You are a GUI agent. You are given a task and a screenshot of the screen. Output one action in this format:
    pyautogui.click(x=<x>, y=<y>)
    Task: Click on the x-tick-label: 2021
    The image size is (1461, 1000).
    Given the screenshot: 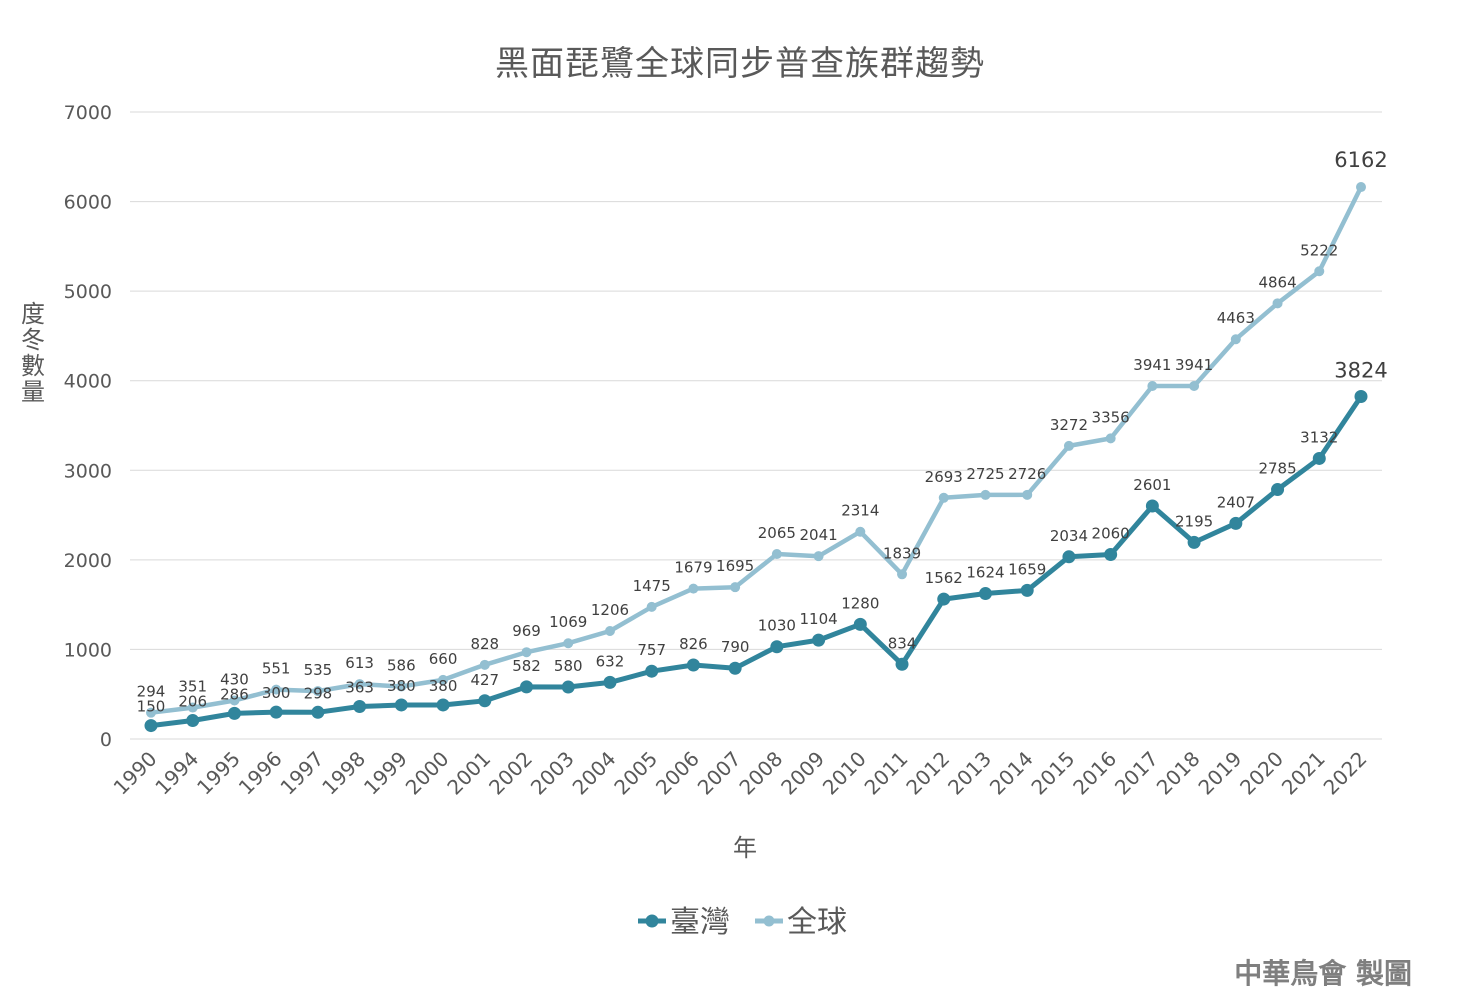 What is the action you would take?
    pyautogui.click(x=1303, y=773)
    